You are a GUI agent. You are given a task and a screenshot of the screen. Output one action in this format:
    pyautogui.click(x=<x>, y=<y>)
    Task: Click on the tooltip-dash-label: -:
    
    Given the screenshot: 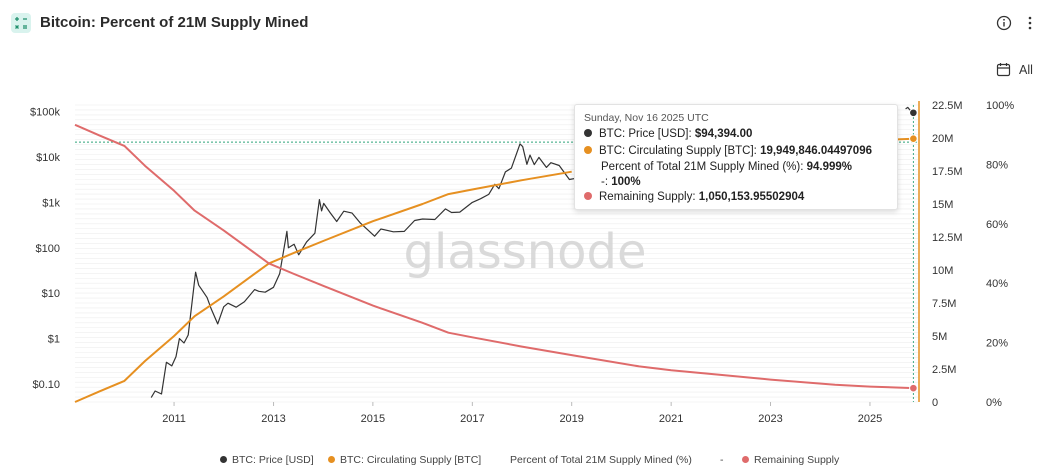 What is the action you would take?
    pyautogui.click(x=606, y=182)
    